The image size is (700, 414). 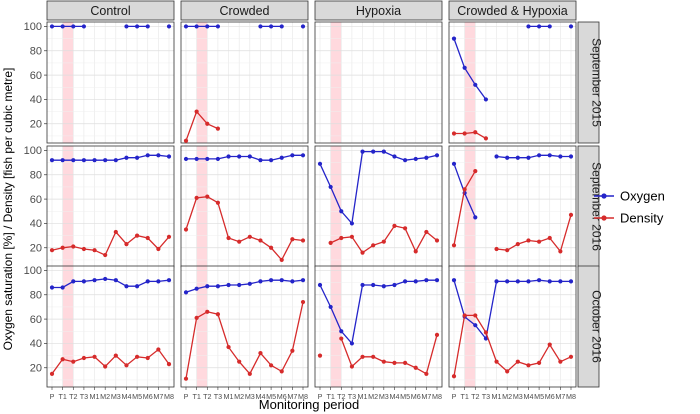 What do you see at coordinates (36, 176) in the screenshot?
I see `y-tick-label: 80` at bounding box center [36, 176].